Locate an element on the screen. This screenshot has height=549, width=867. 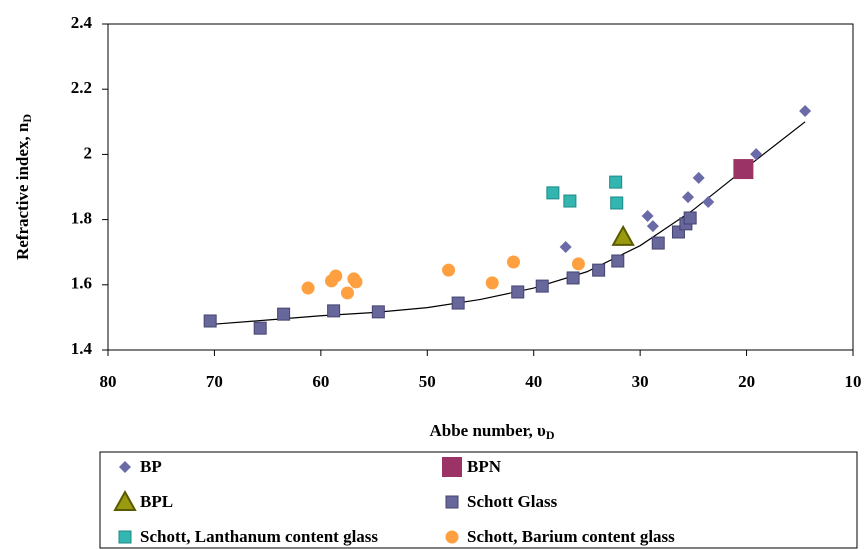
x-tick-label: 20 is located at coordinates (746, 381).